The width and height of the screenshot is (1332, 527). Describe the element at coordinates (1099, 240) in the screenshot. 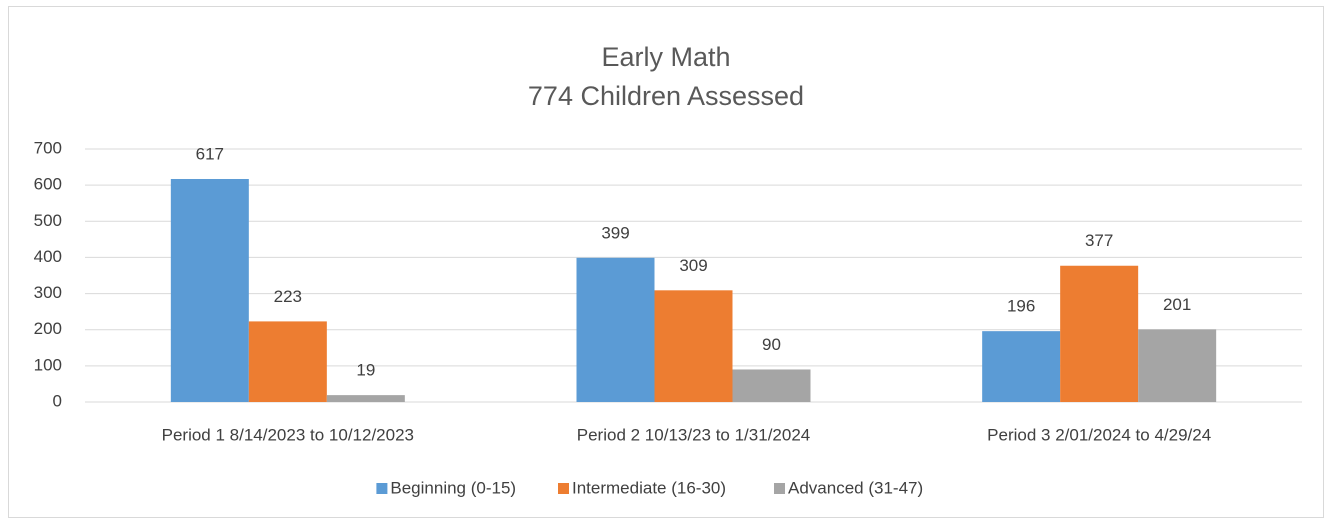

I see `data-label: 377` at that location.